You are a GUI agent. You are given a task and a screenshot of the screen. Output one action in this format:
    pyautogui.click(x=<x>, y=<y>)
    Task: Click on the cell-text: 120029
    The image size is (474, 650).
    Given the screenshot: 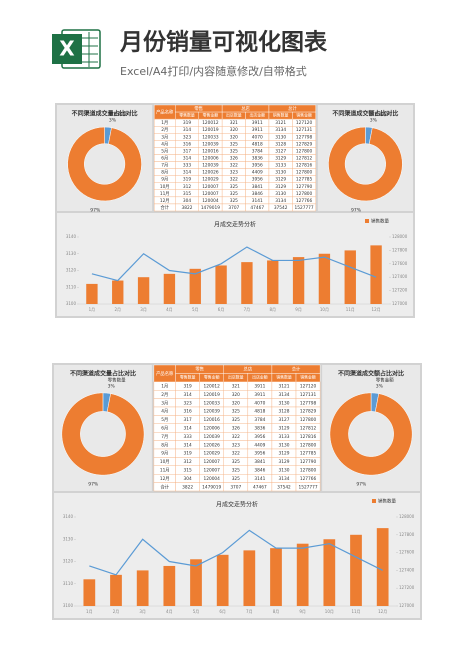 What is the action you would take?
    pyautogui.click(x=212, y=454)
    